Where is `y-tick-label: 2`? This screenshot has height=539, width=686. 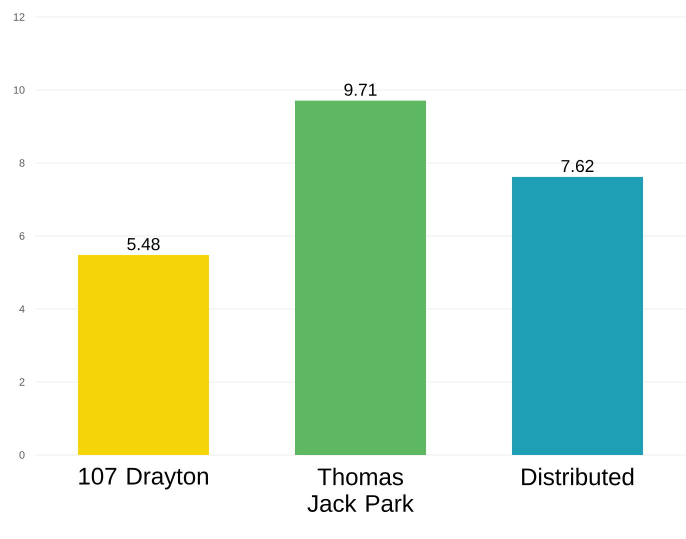 y-tick-label: 2 is located at coordinates (22, 382).